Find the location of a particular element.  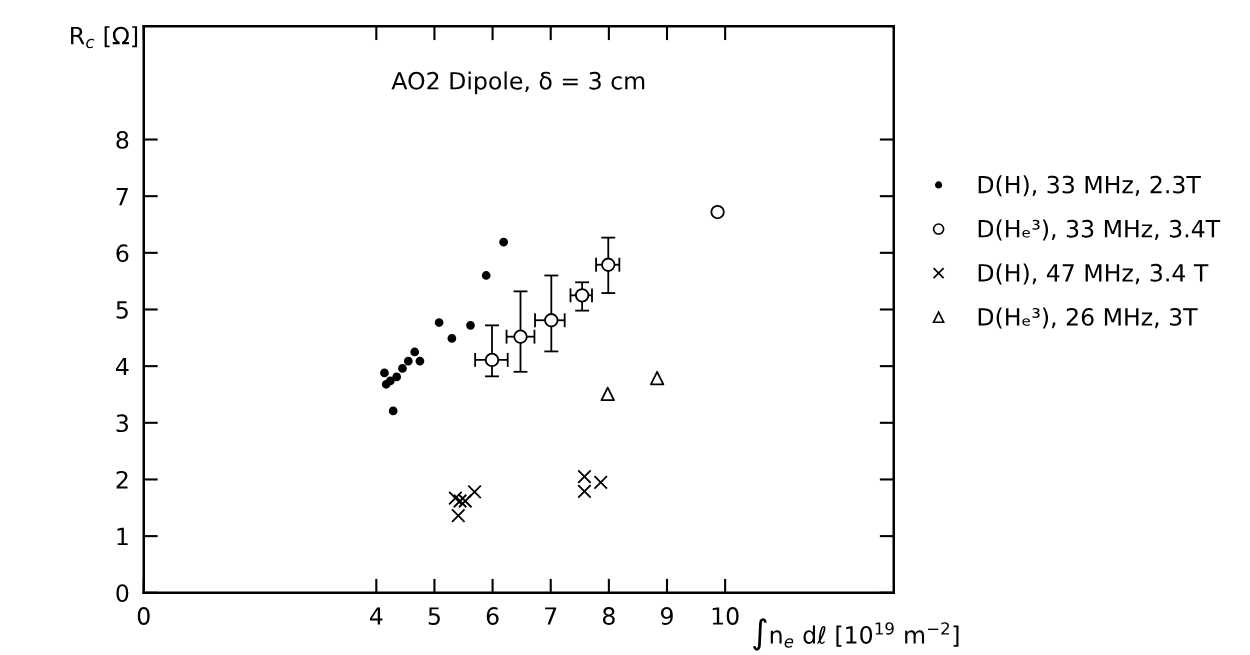

x-tick-label: 9 is located at coordinates (666, 616).